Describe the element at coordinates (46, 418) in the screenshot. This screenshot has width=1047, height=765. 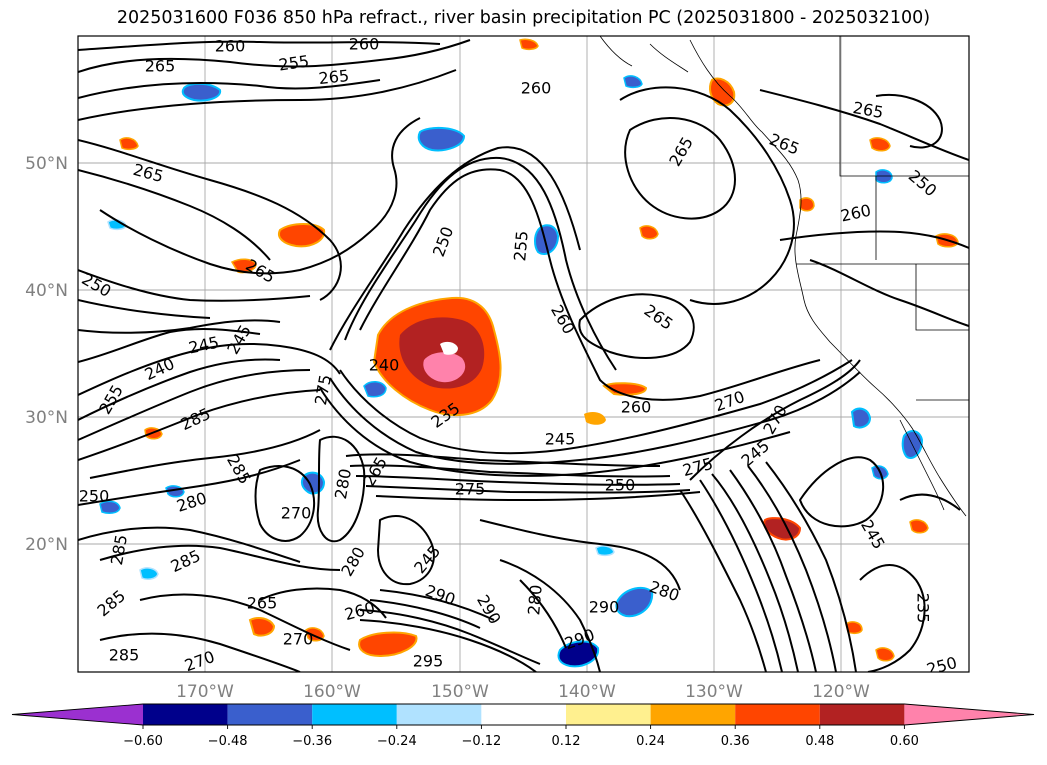
I see `lat-label-30n: 30°N` at that location.